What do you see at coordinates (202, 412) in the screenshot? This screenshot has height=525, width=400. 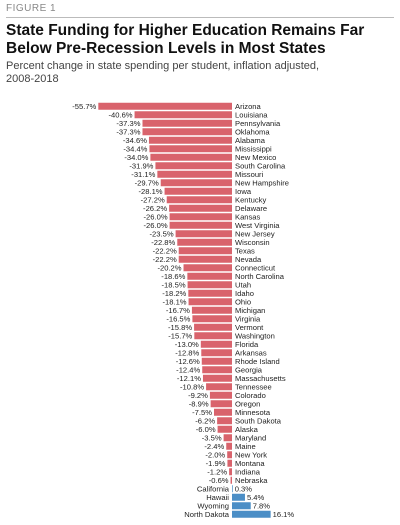 I see `value-label: -7.5%` at bounding box center [202, 412].